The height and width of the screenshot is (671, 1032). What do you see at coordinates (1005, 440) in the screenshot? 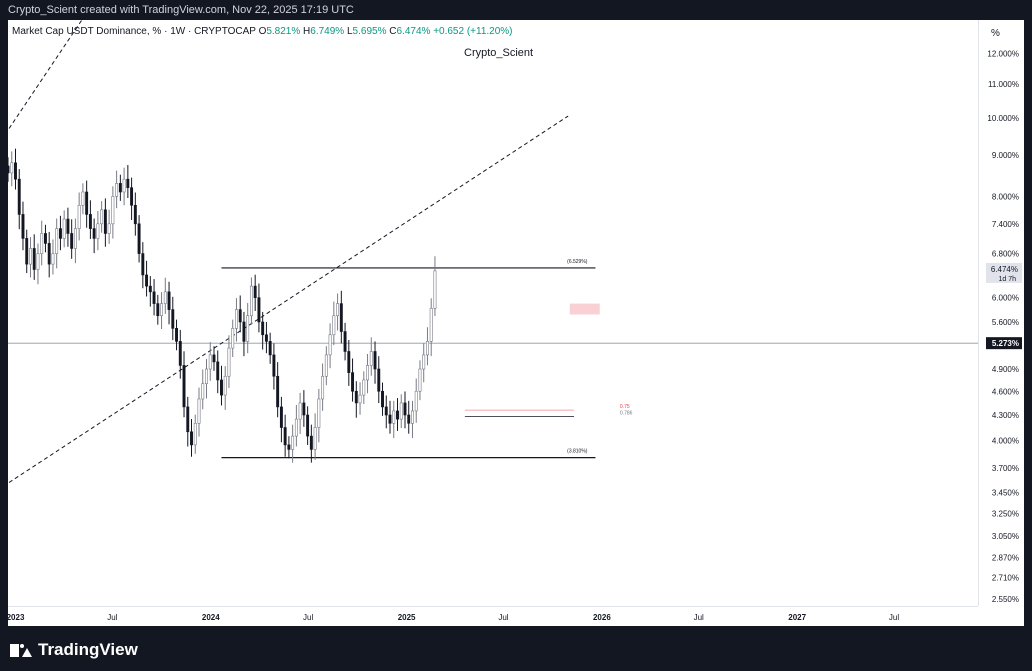
I see `price-tick-label: 4.000%` at bounding box center [1005, 440].